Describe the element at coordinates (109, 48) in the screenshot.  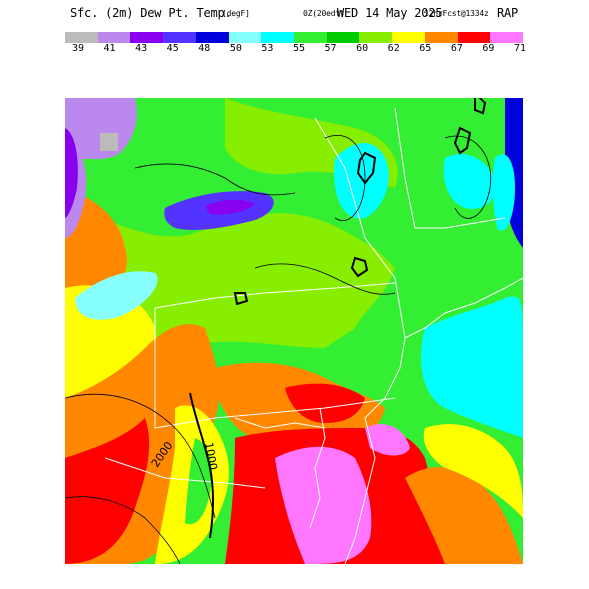
I see `legend-tick-label: 41` at that location.